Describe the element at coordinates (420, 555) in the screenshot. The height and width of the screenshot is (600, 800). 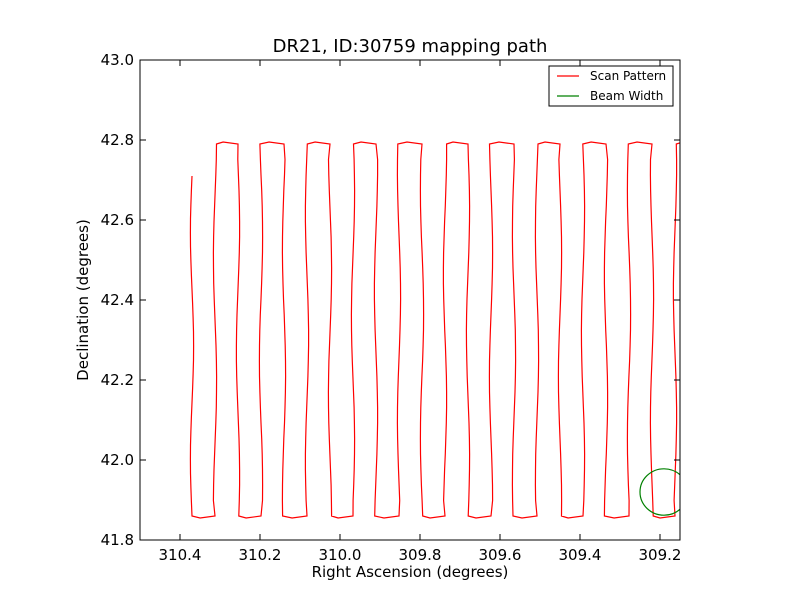
I see `x-tick-label: 309.8` at that location.